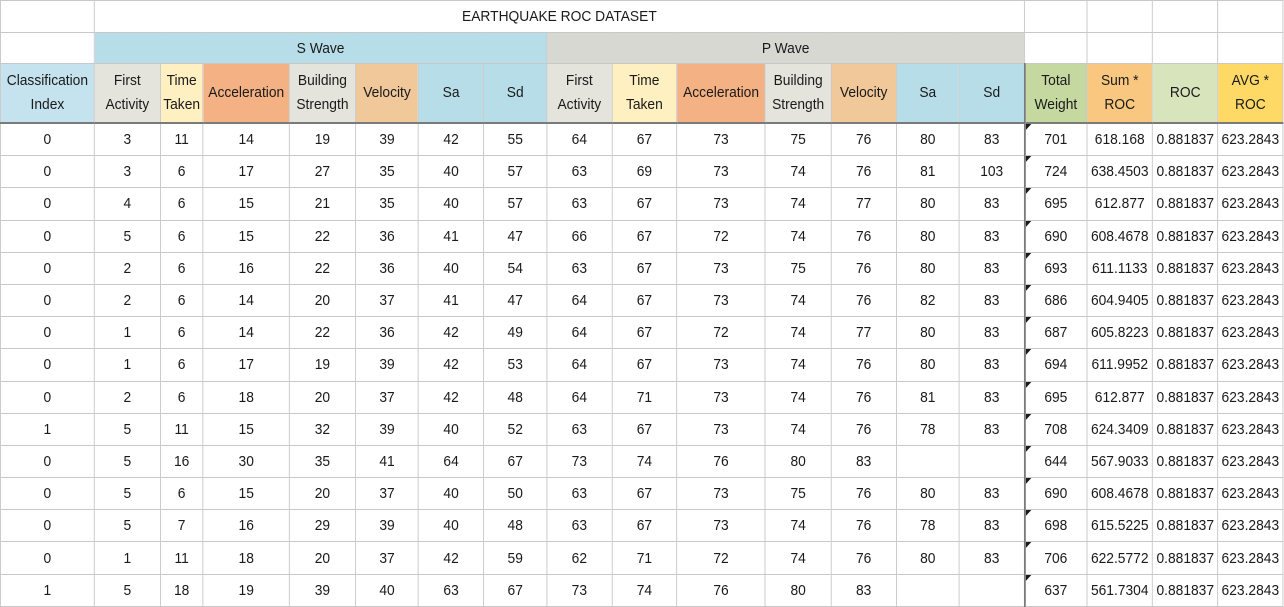 Image resolution: width=1284 pixels, height=607 pixels. What do you see at coordinates (387, 93) in the screenshot?
I see `s-velocity-header: Velocity` at bounding box center [387, 93].